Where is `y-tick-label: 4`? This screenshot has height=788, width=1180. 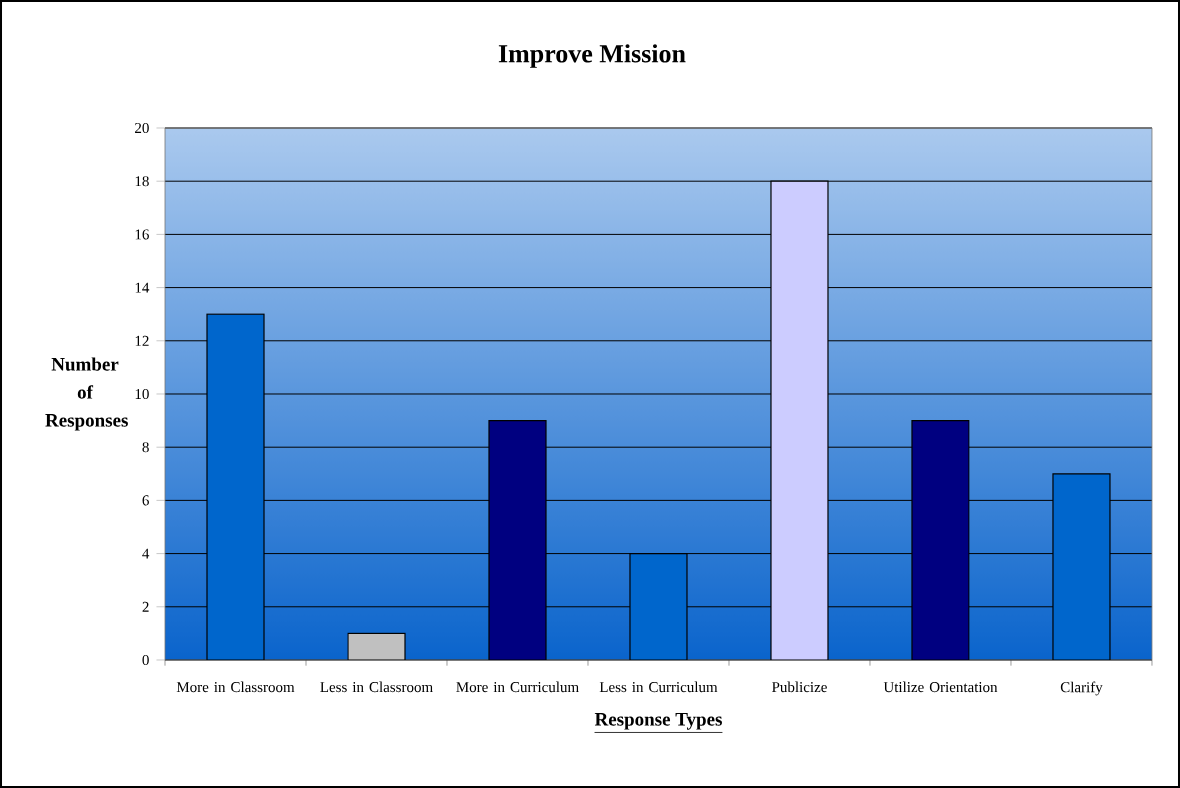 y-tick-label: 4 is located at coordinates (146, 553).